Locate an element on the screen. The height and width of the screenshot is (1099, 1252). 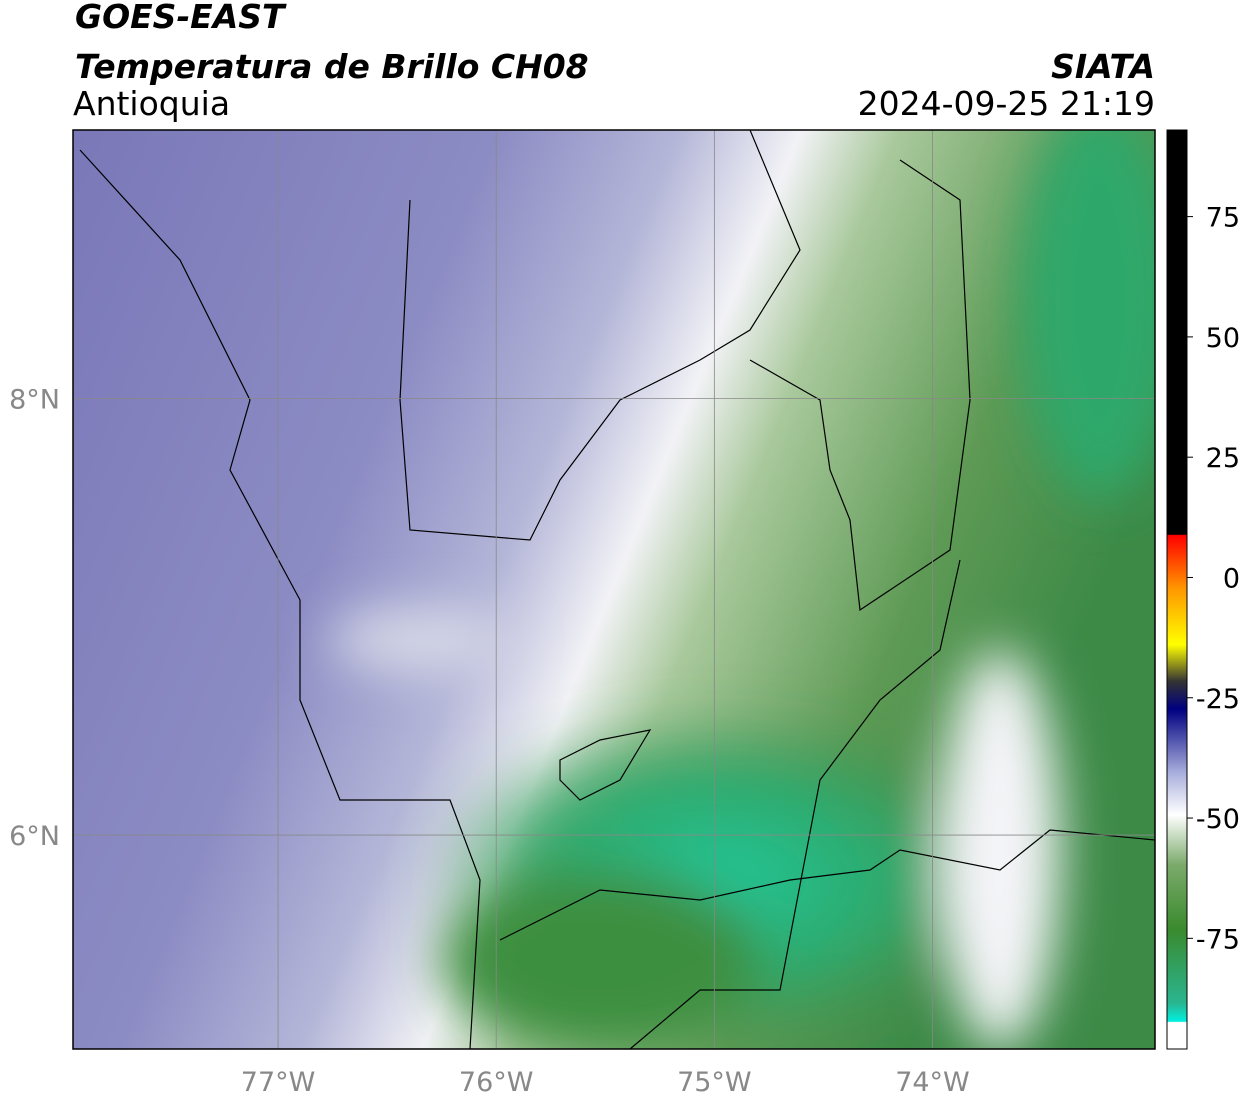
colorbar-label: -50 is located at coordinates (1218, 819).